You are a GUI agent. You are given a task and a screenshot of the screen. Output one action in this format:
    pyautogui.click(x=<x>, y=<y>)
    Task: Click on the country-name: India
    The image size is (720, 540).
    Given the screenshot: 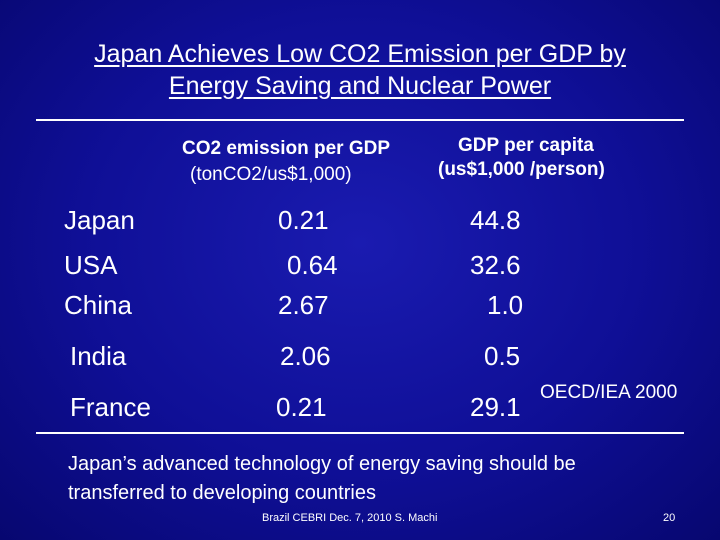 What is the action you would take?
    pyautogui.click(x=98, y=356)
    